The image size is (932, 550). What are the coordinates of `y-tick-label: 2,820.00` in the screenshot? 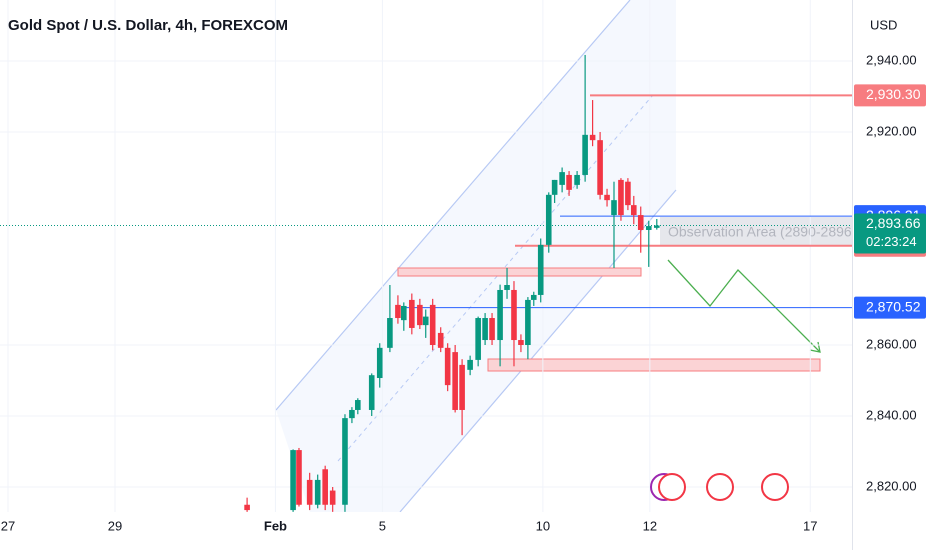 It's located at (891, 485).